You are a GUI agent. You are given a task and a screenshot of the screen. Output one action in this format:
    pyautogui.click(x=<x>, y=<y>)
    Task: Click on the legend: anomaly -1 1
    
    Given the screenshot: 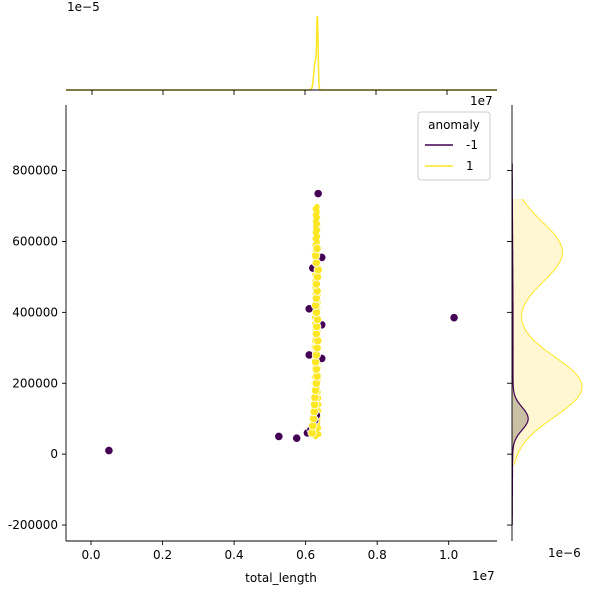 What is the action you would take?
    pyautogui.click(x=454, y=146)
    